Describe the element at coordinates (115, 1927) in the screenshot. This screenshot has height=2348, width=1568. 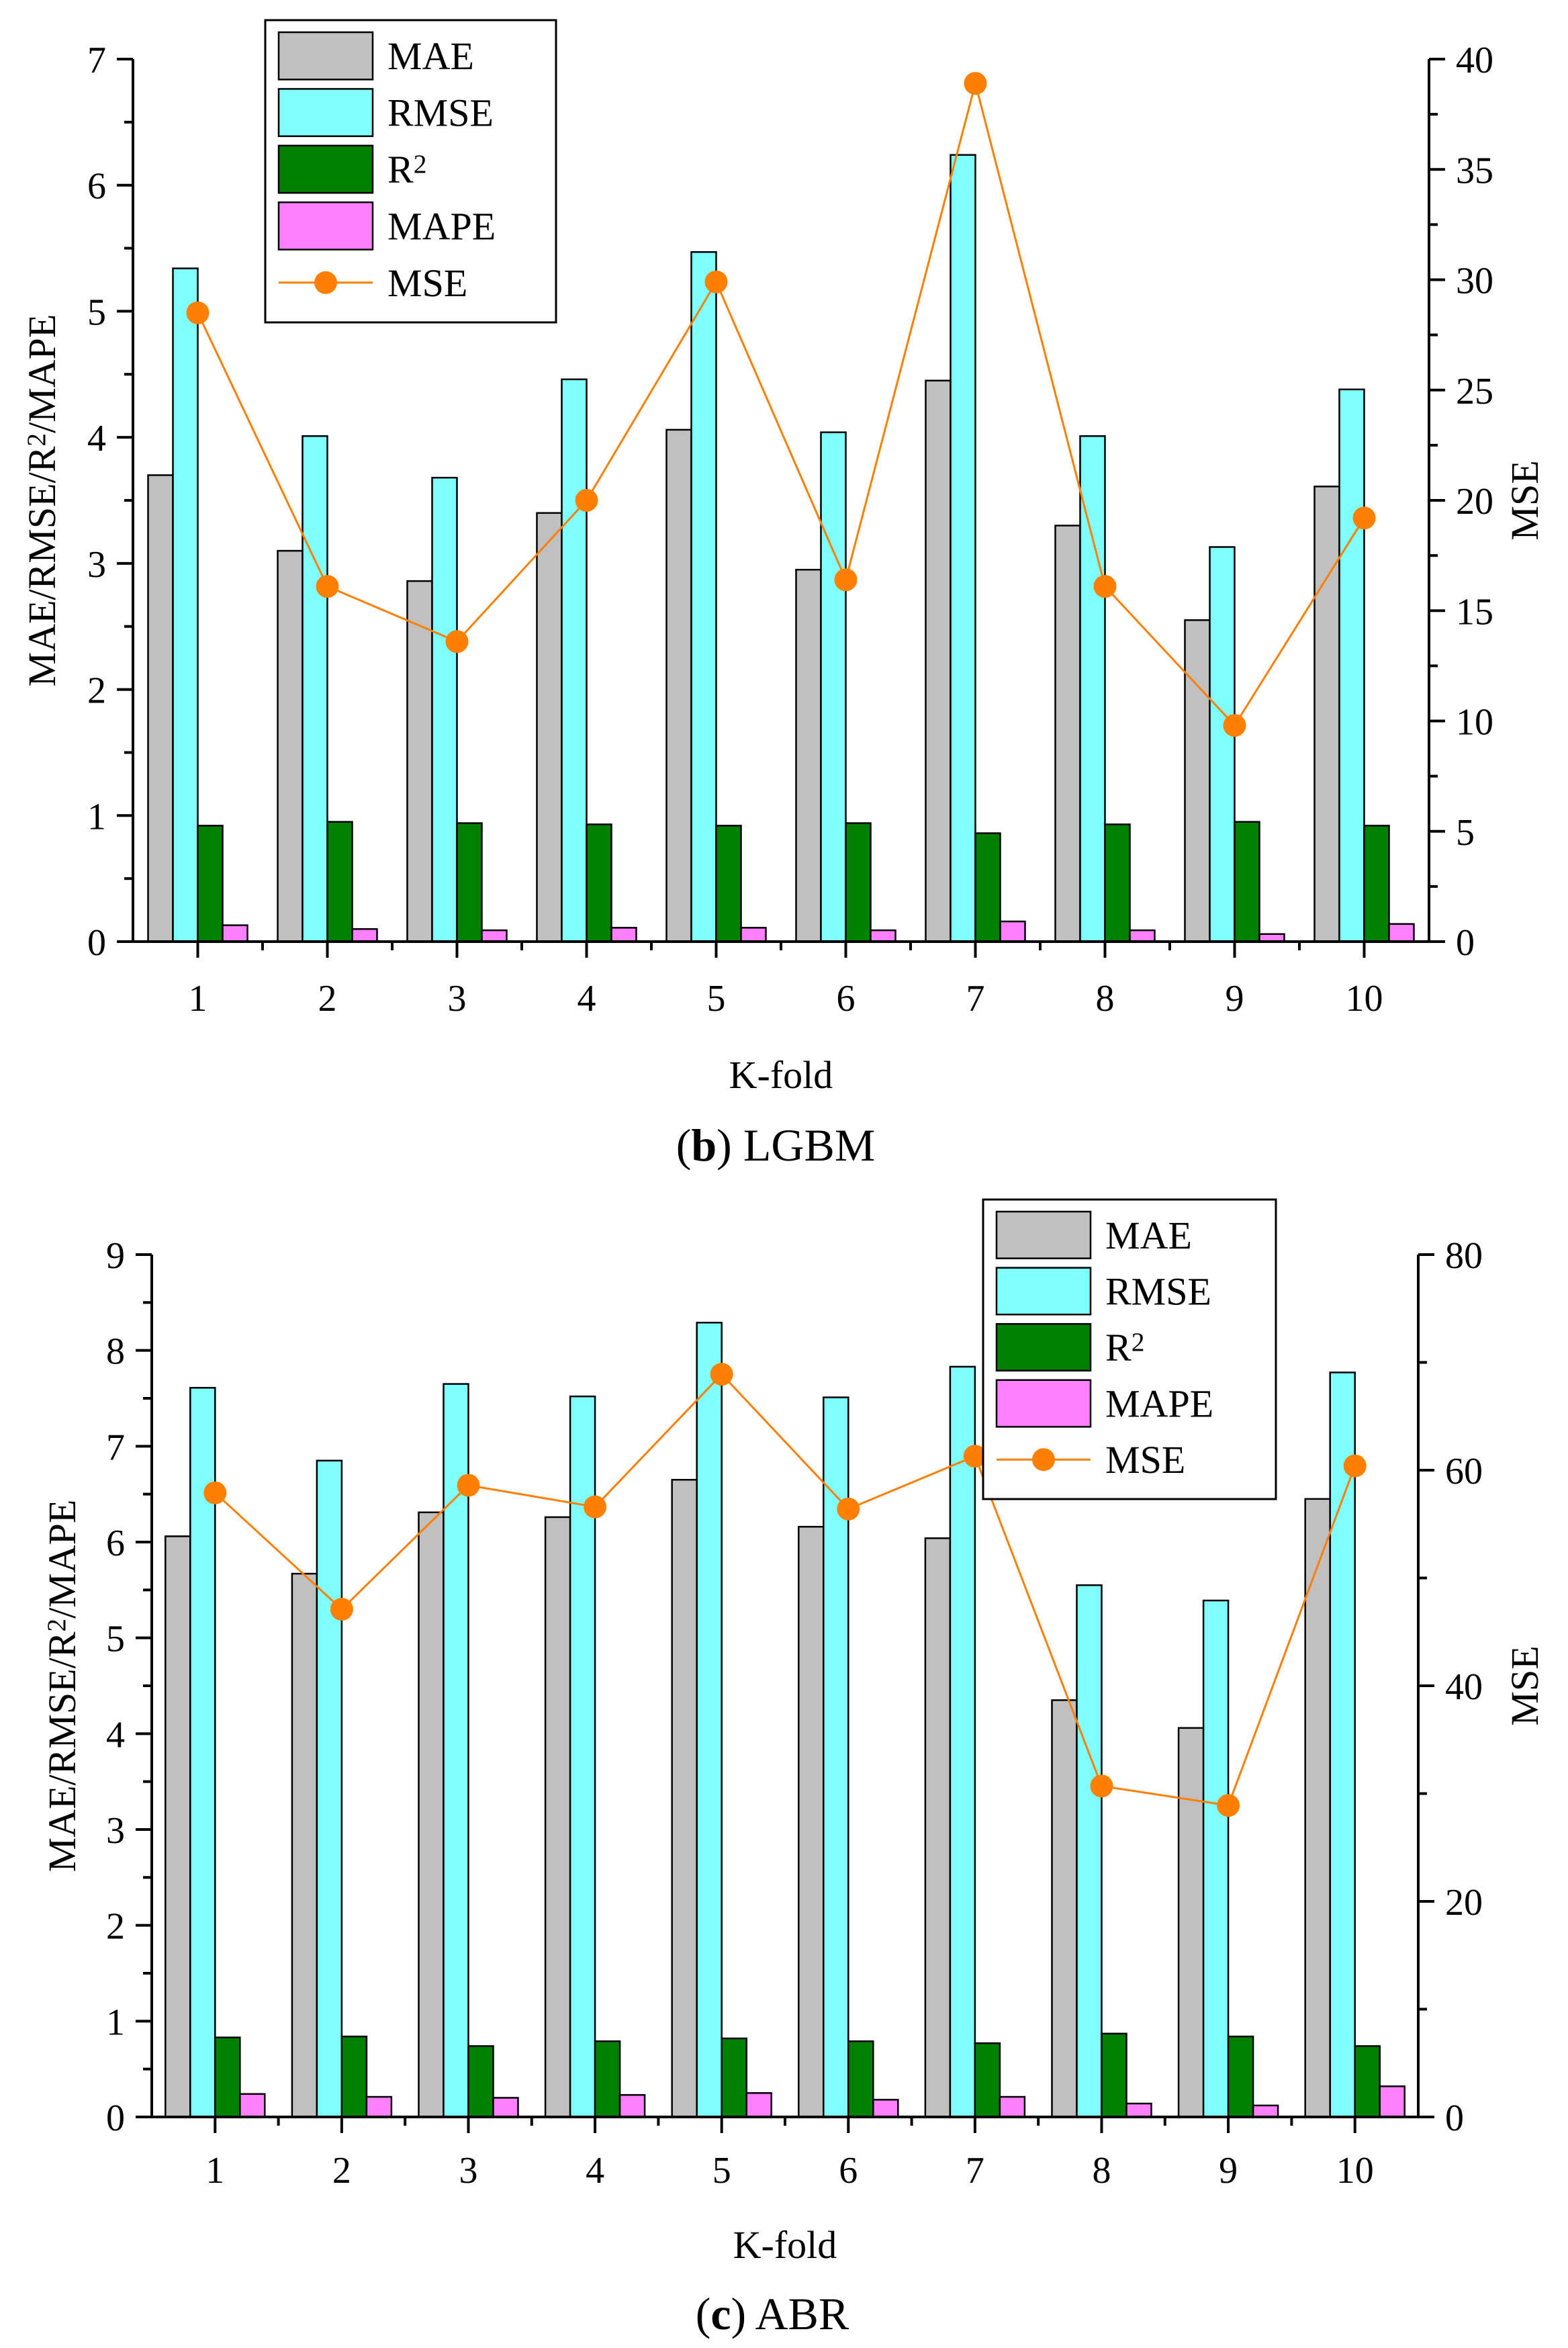
I see `left-tick-label: 2` at that location.